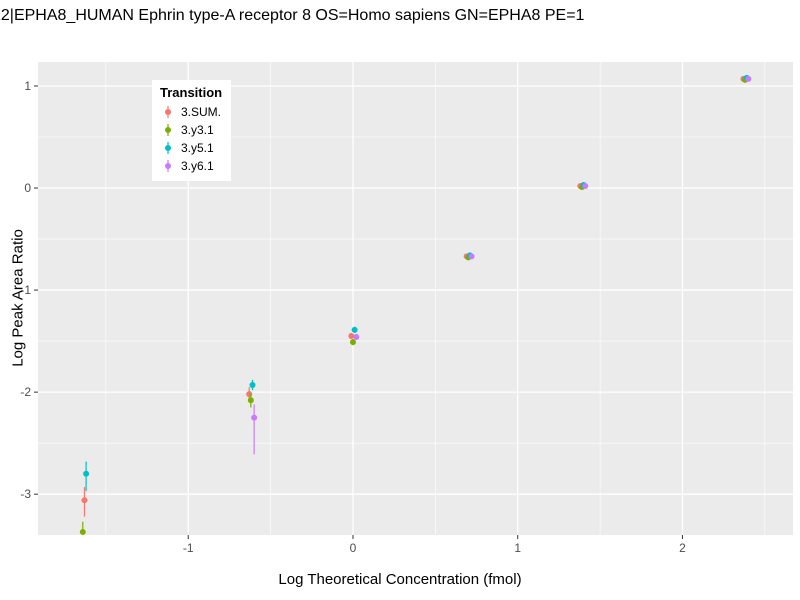 Image resolution: width=800 pixels, height=600 pixels. I want to click on legend-item: 3.y3.1, so click(191, 130).